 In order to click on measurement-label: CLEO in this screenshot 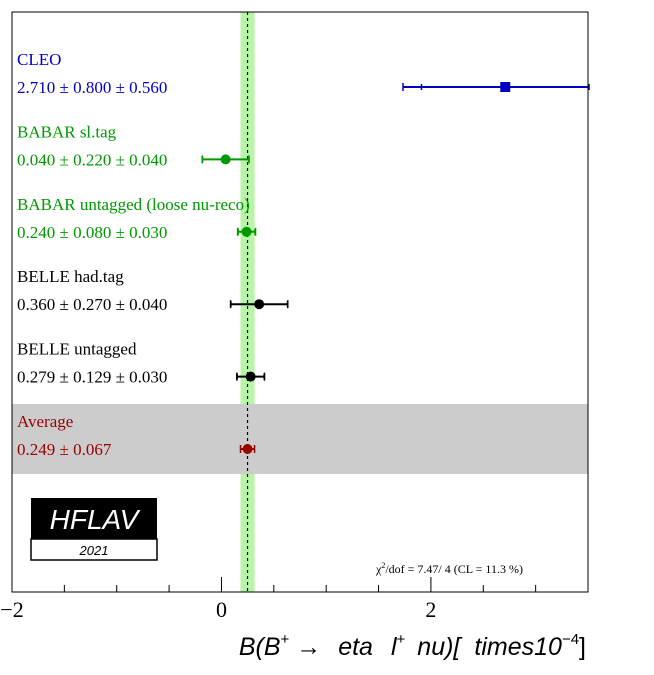, I will do `click(39, 59)`.